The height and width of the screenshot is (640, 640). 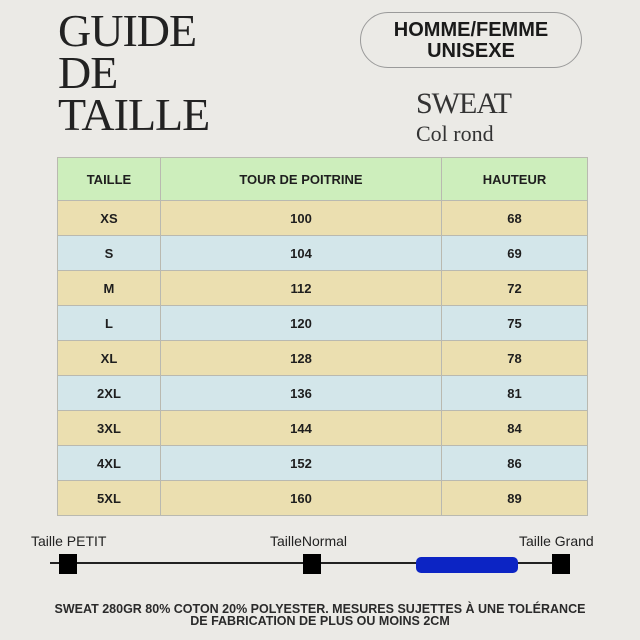 I want to click on scale-label-small: Taille PETIT, so click(x=69, y=541).